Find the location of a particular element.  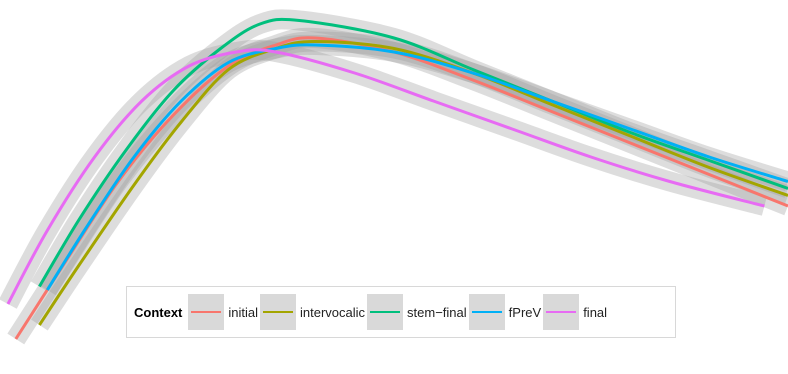

legend-title: Context is located at coordinates (158, 312).